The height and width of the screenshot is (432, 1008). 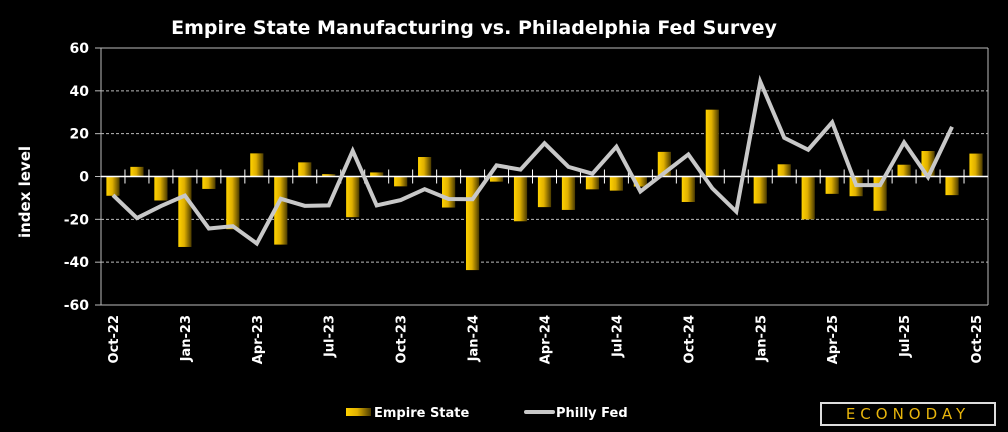 What do you see at coordinates (474, 338) in the screenshot?
I see `x-tick-label: Jan-24` at bounding box center [474, 338].